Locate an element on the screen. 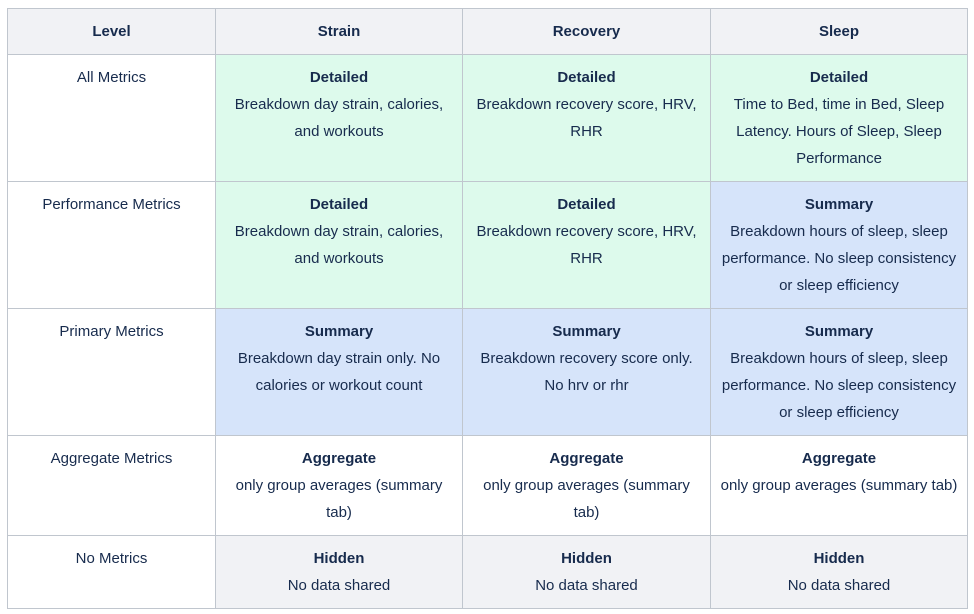  column-header-sleep: Sleep is located at coordinates (839, 31).